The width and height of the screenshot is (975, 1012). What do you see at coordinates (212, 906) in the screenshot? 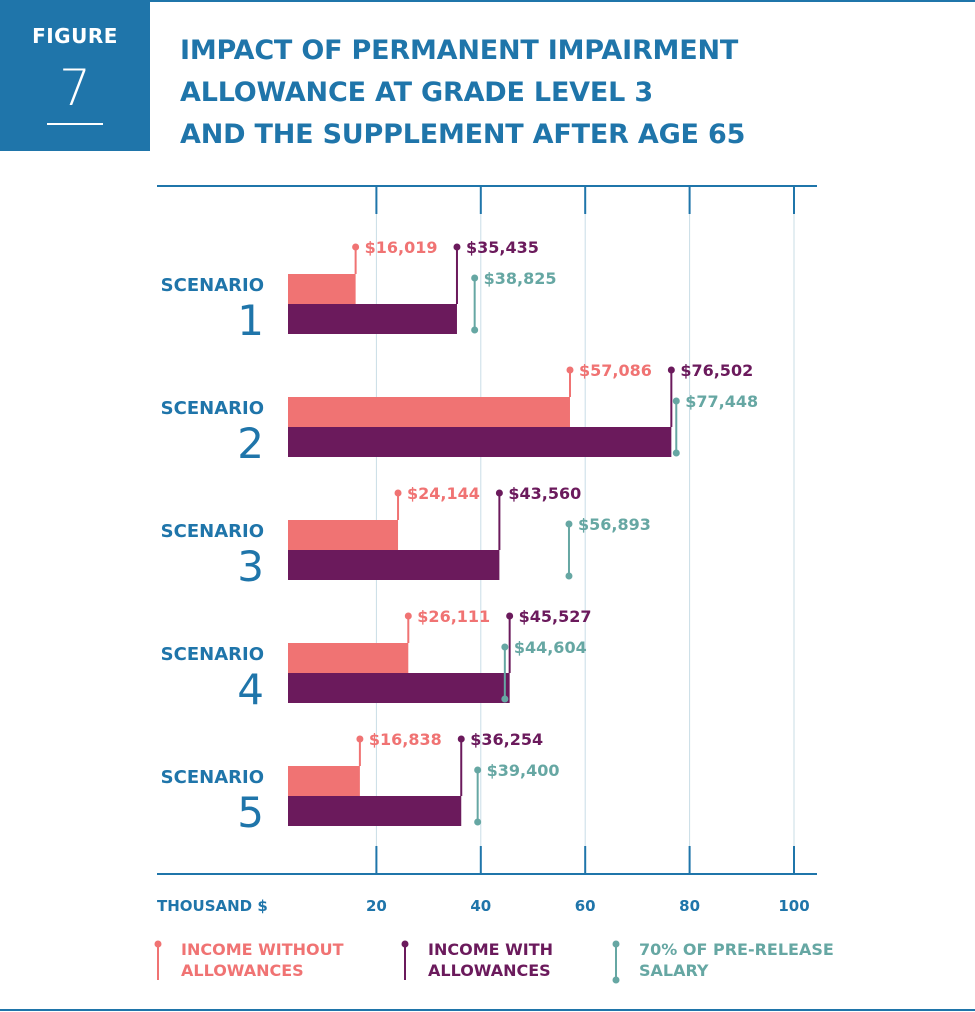
I see `x-axis-label: THOUSAND $` at bounding box center [212, 906].